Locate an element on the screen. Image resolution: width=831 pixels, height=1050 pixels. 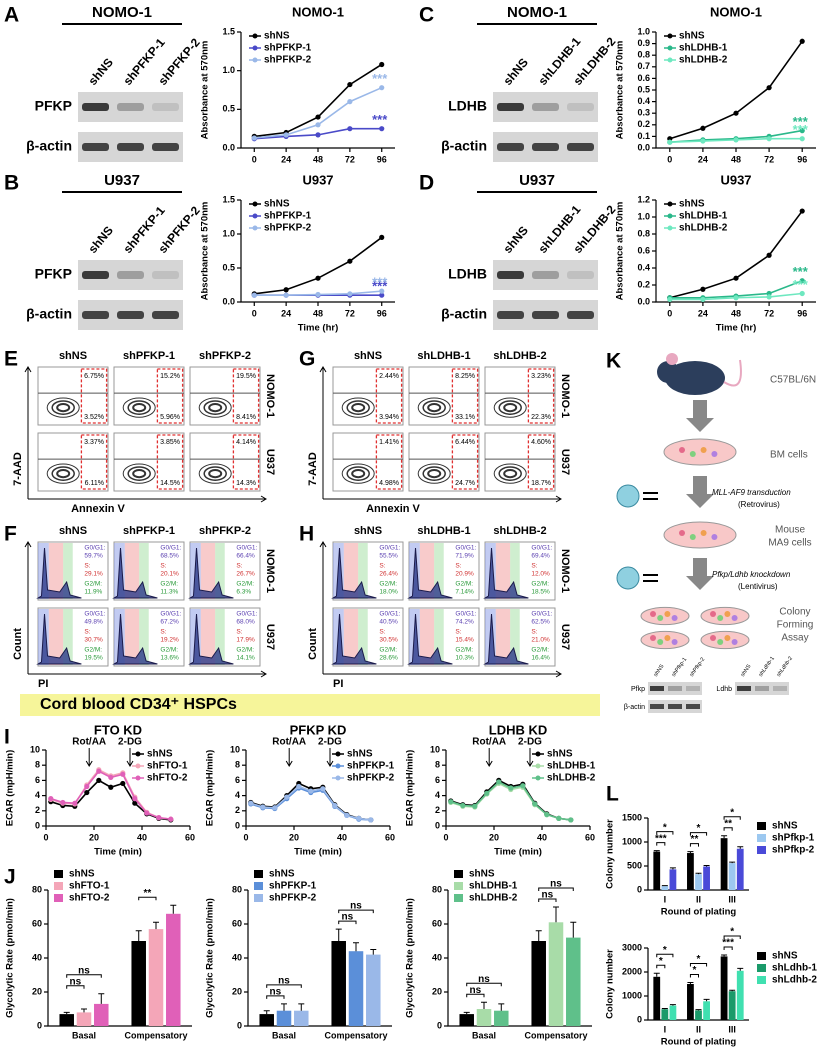
percent-label: 4.60% is located at coordinates (541, 442).